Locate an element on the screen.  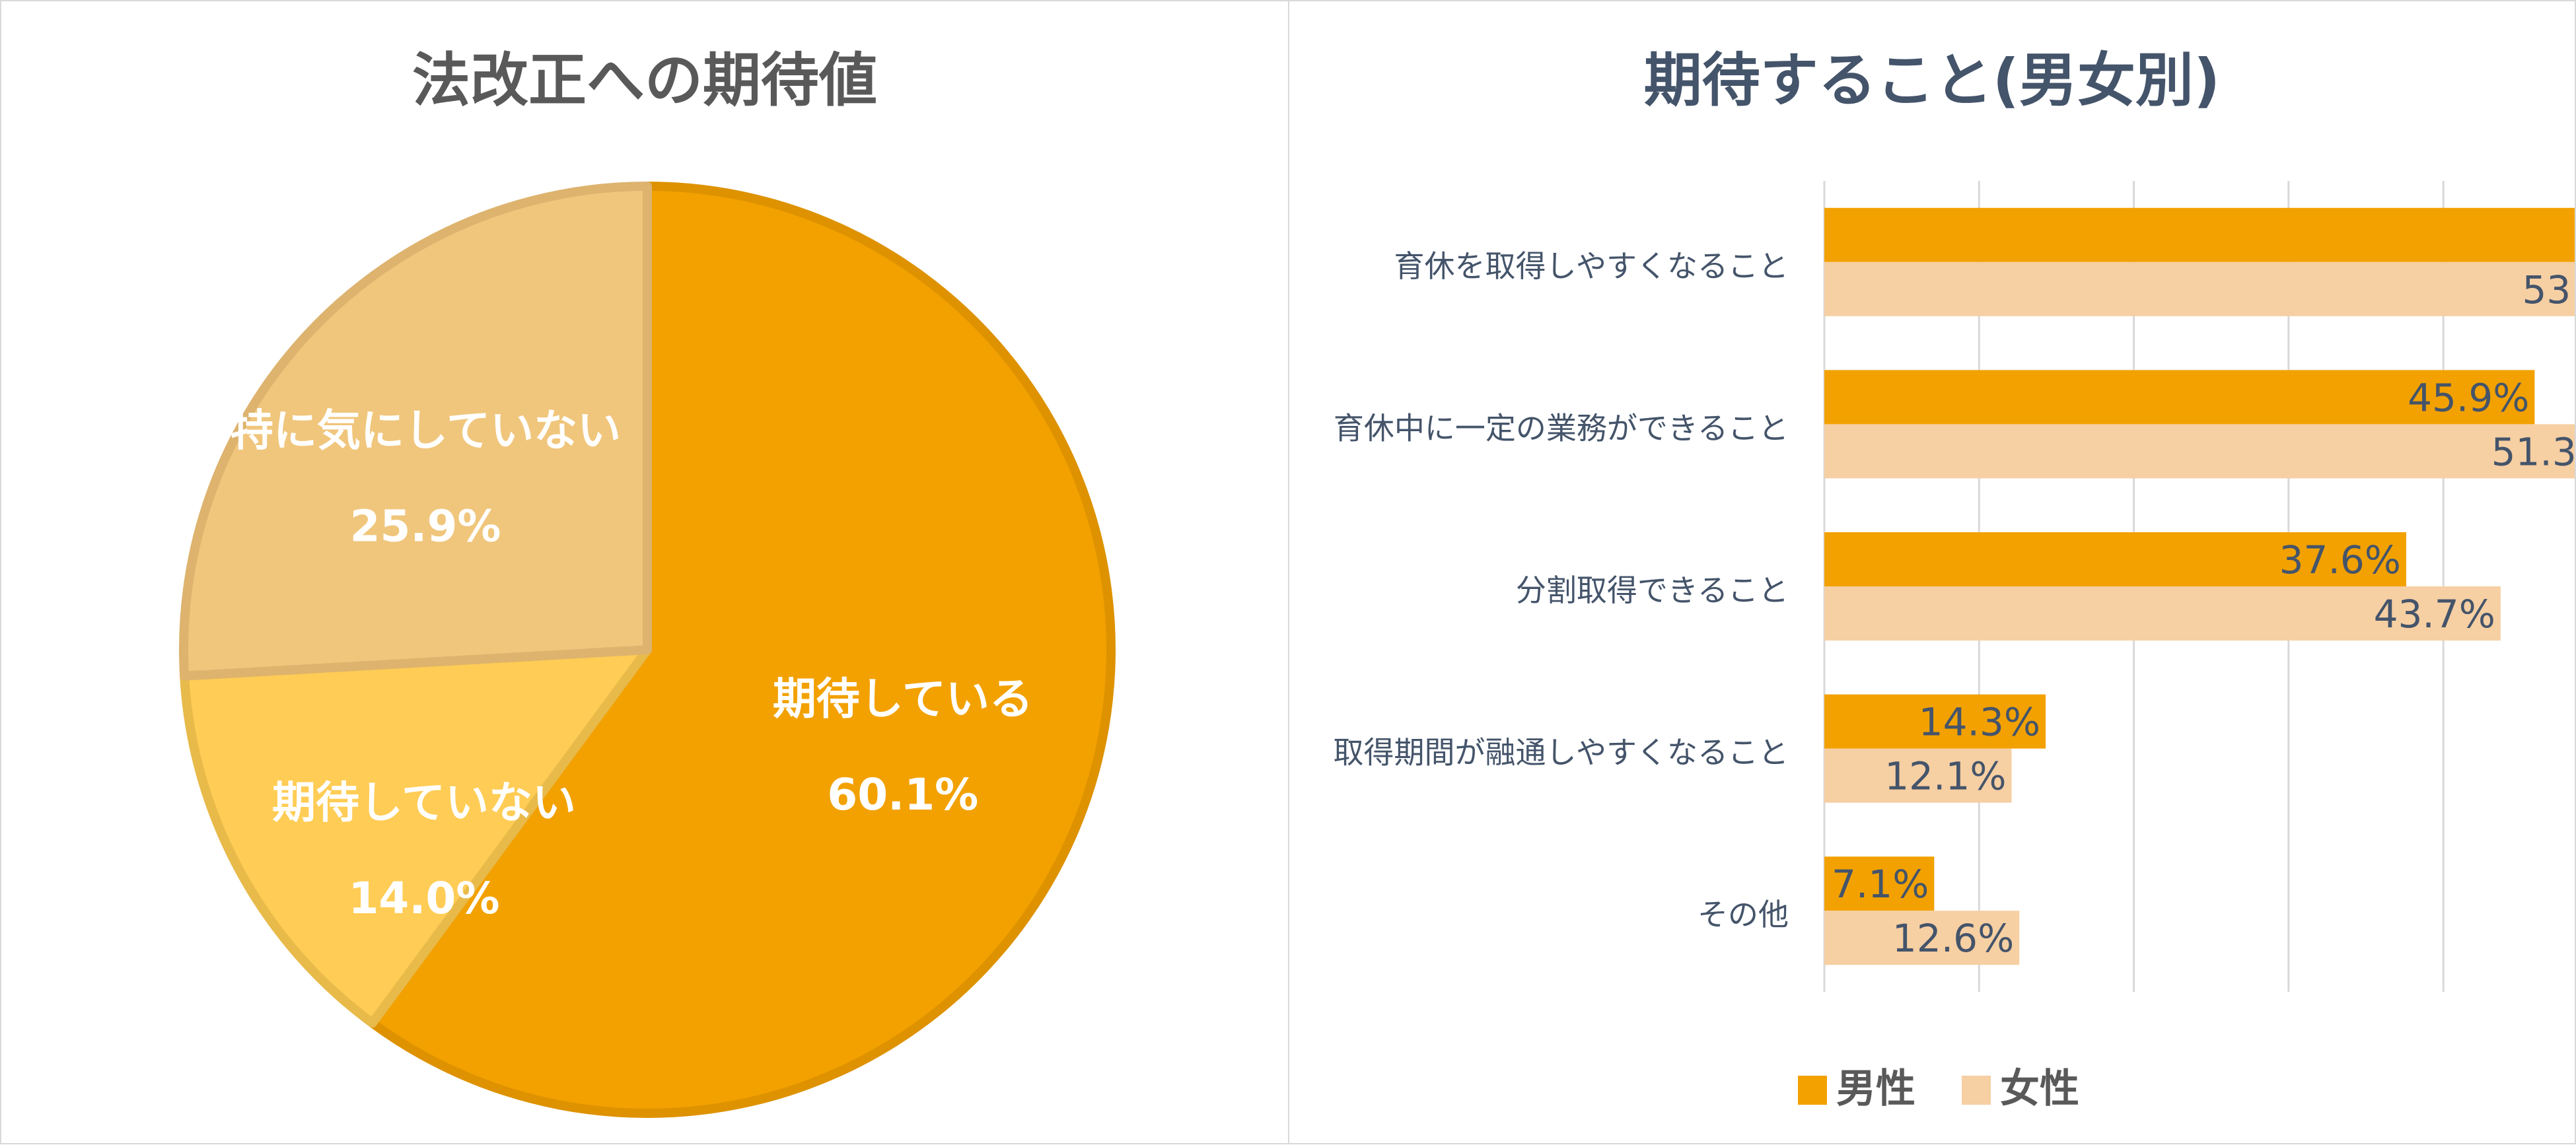
pie-slice-value-label: 25.9% is located at coordinates (425, 526).